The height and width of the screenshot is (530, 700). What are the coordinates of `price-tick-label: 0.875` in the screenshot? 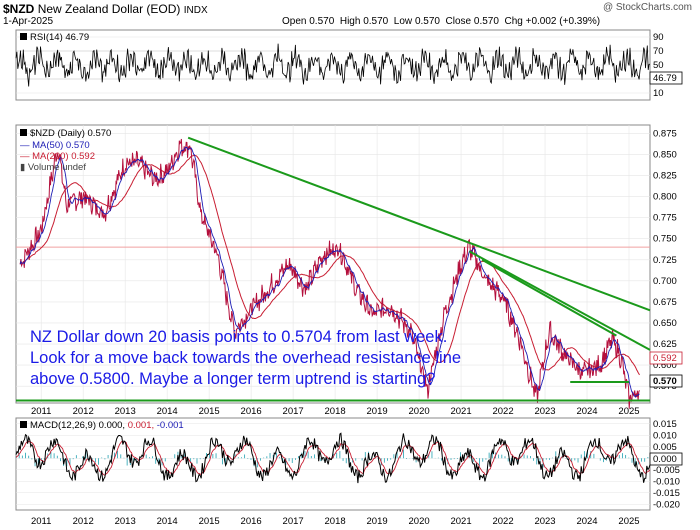 It's located at (665, 133).